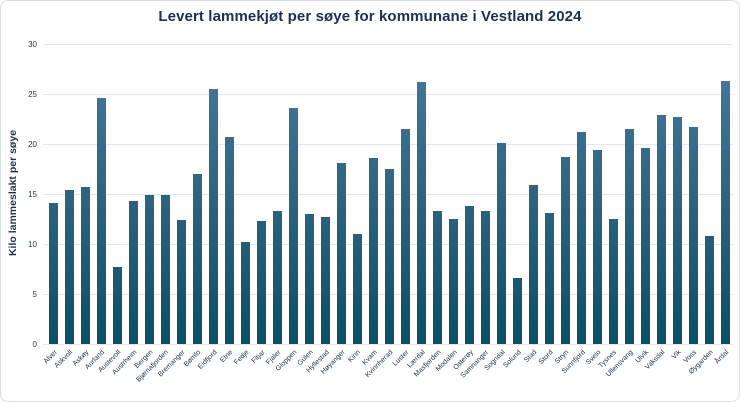 Image resolution: width=740 pixels, height=402 pixels. I want to click on x-tick-label: Fedje, so click(242, 358).